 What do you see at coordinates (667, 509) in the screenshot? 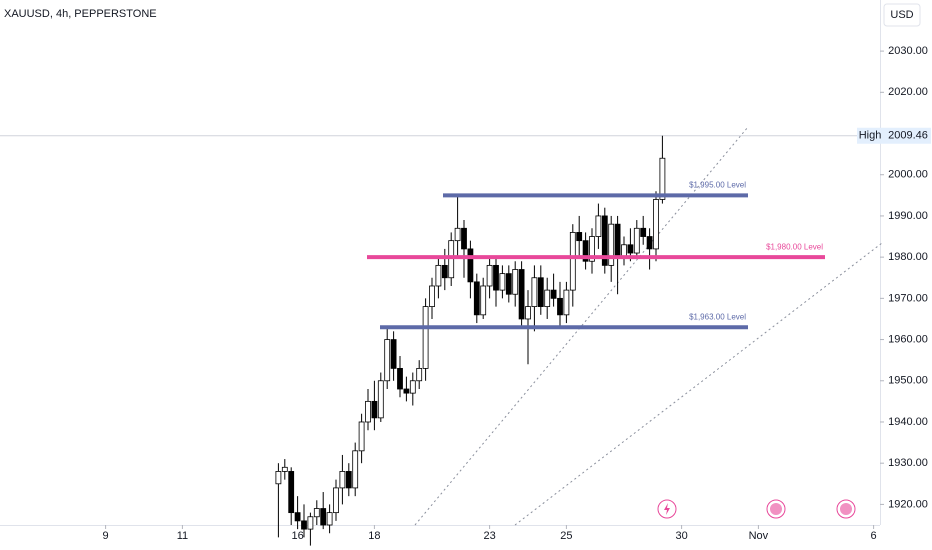
I see `lightning` at bounding box center [667, 509].